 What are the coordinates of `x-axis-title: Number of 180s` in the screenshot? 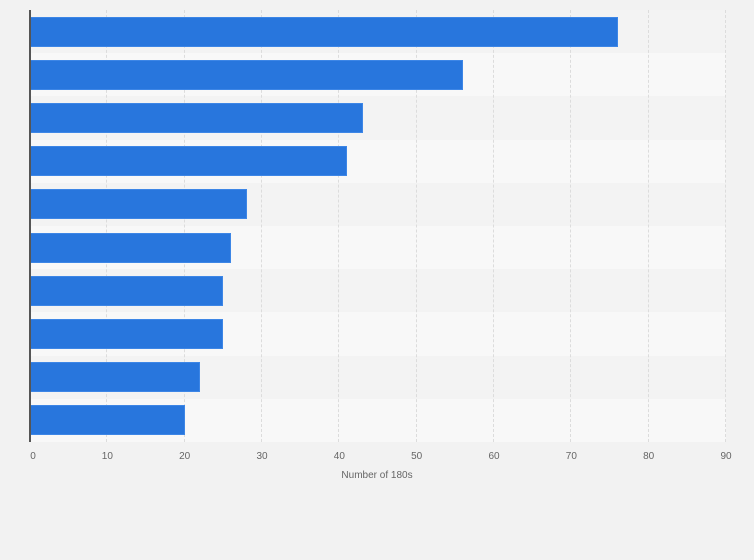 It's located at (377, 475).